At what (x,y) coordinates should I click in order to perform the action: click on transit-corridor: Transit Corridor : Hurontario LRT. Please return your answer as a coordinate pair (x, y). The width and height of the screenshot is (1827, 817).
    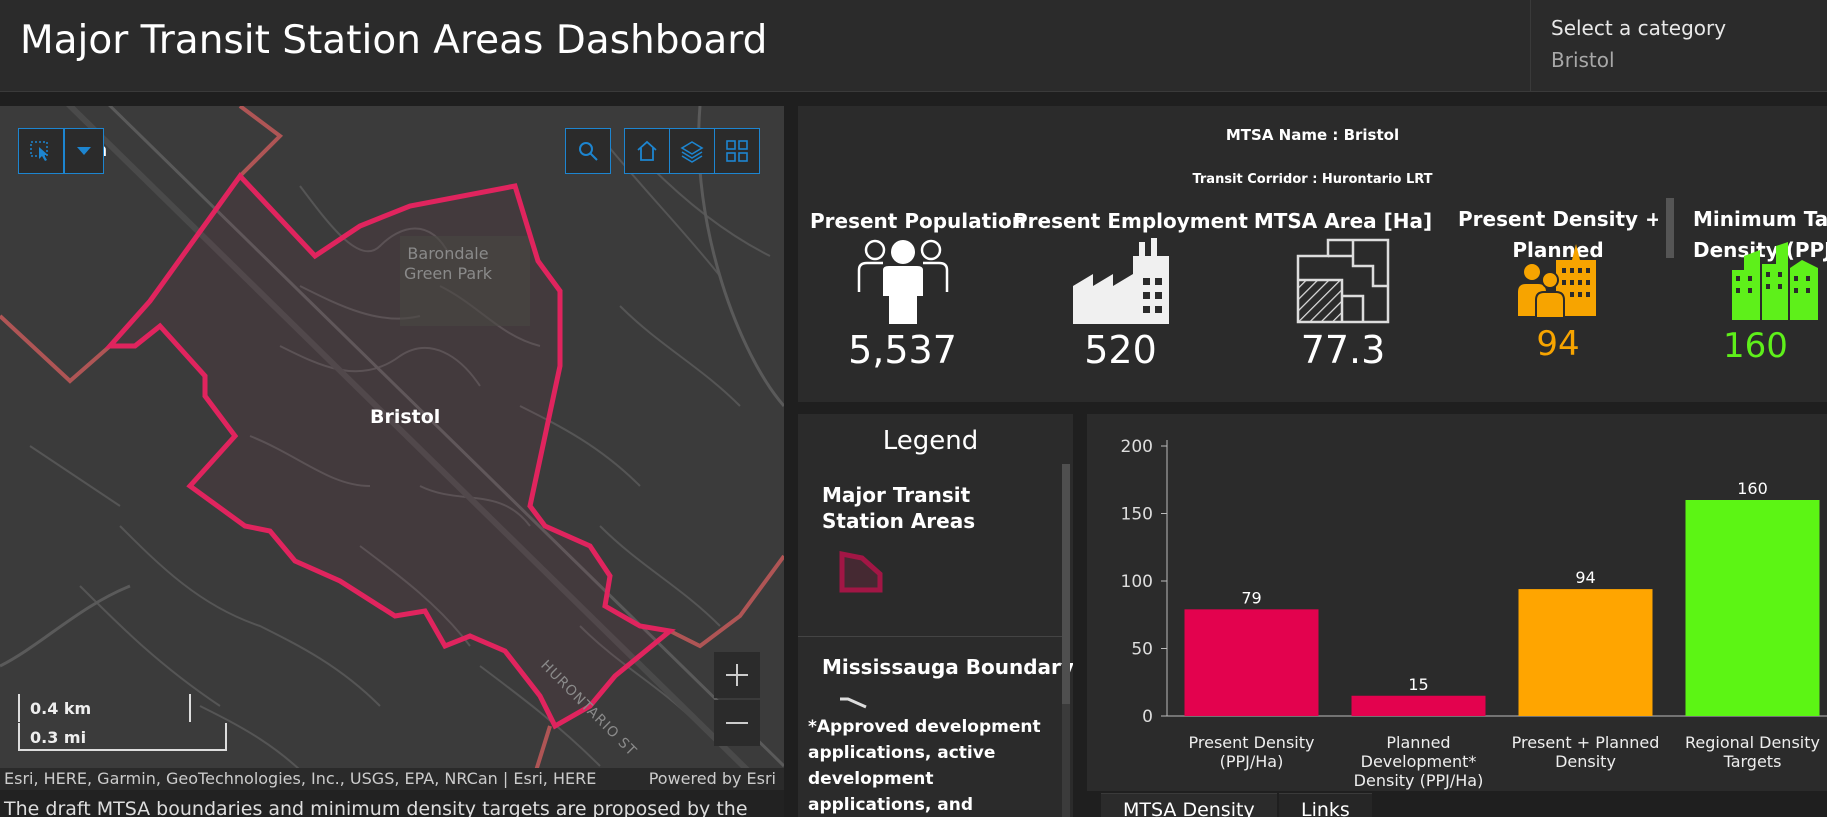
    Looking at the image, I should click on (1312, 179).